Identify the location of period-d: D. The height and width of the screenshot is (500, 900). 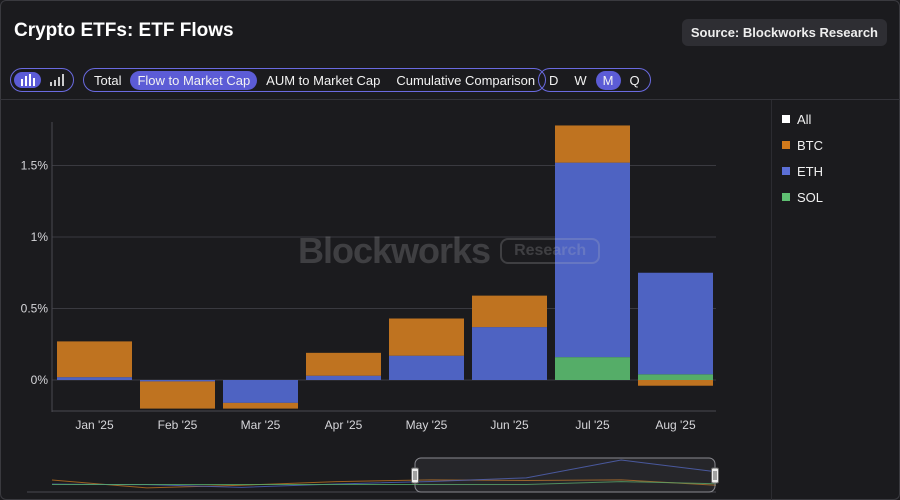
(554, 80).